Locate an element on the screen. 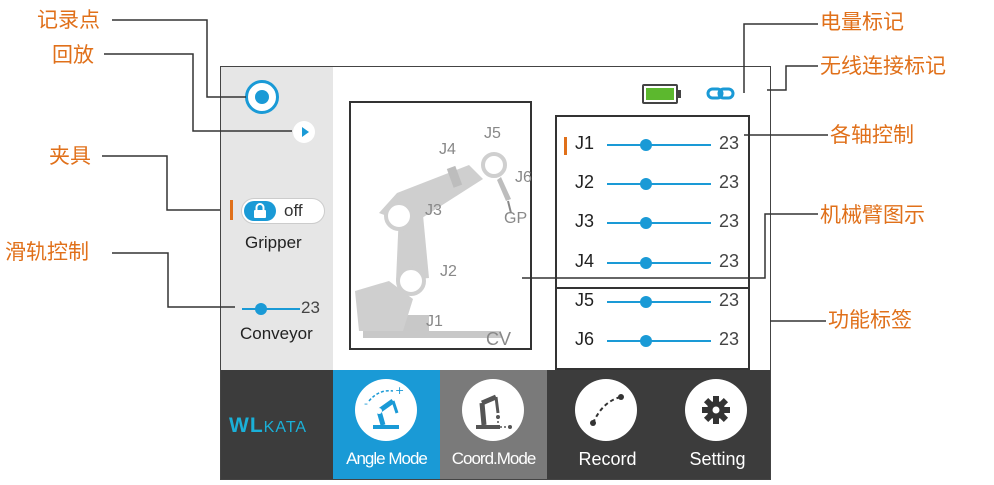 Image resolution: width=994 pixels, height=485 pixels. battery-icon is located at coordinates (661, 94).